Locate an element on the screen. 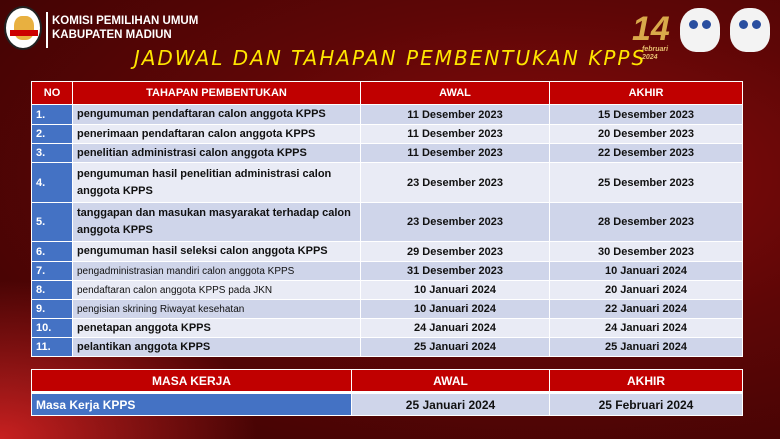 The image size is (780, 439). row-number: 2. is located at coordinates (52, 134).